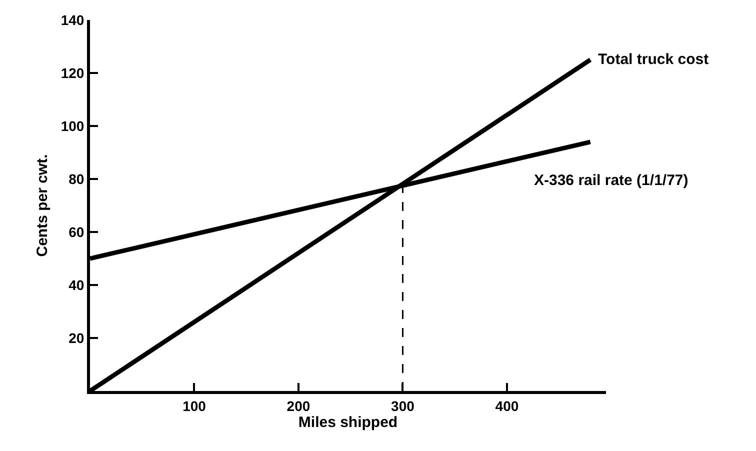  Describe the element at coordinates (298, 406) in the screenshot. I see `x-tick-label: 200` at that location.